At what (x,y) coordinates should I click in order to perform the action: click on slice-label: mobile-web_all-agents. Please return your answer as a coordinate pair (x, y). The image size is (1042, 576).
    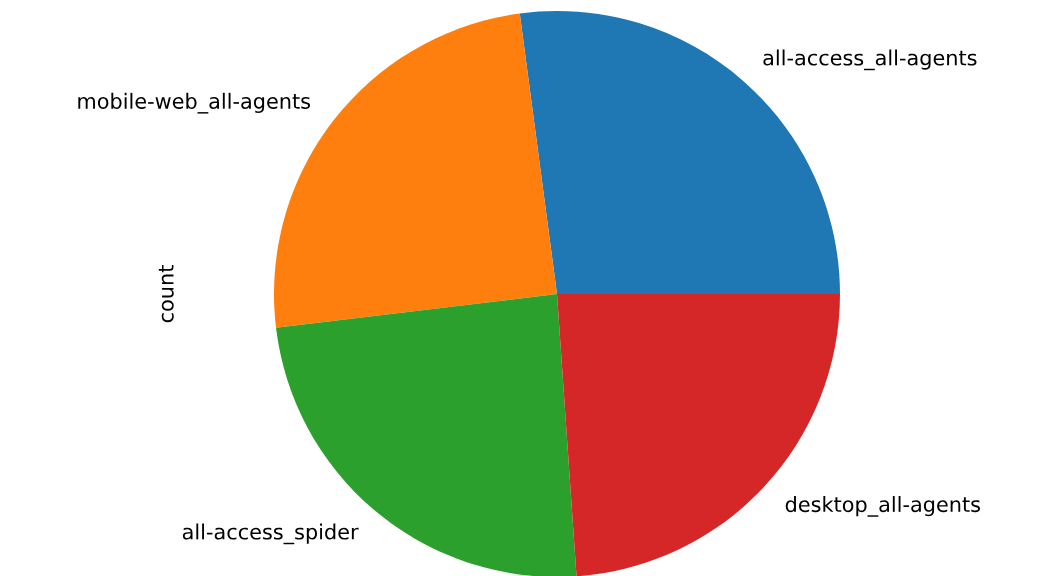
    Looking at the image, I should click on (194, 103).